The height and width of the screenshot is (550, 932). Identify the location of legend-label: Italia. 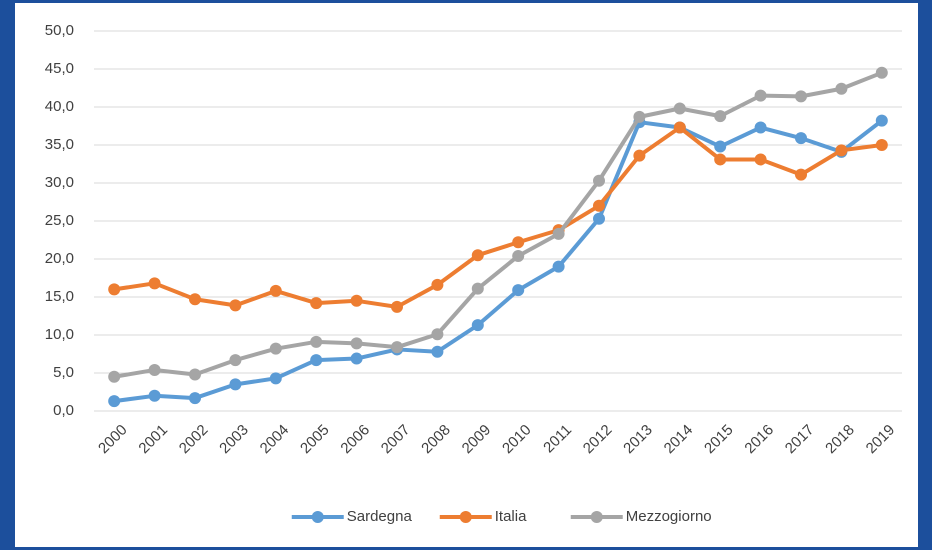
(511, 516).